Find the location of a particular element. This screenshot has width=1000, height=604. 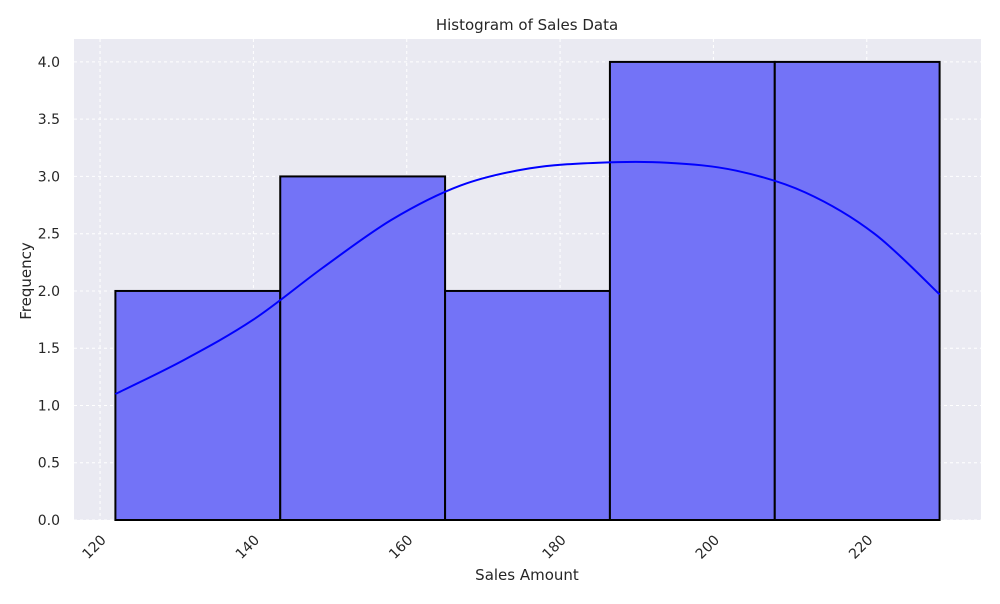

y-tick-label-3: 1.5 is located at coordinates (49, 349).